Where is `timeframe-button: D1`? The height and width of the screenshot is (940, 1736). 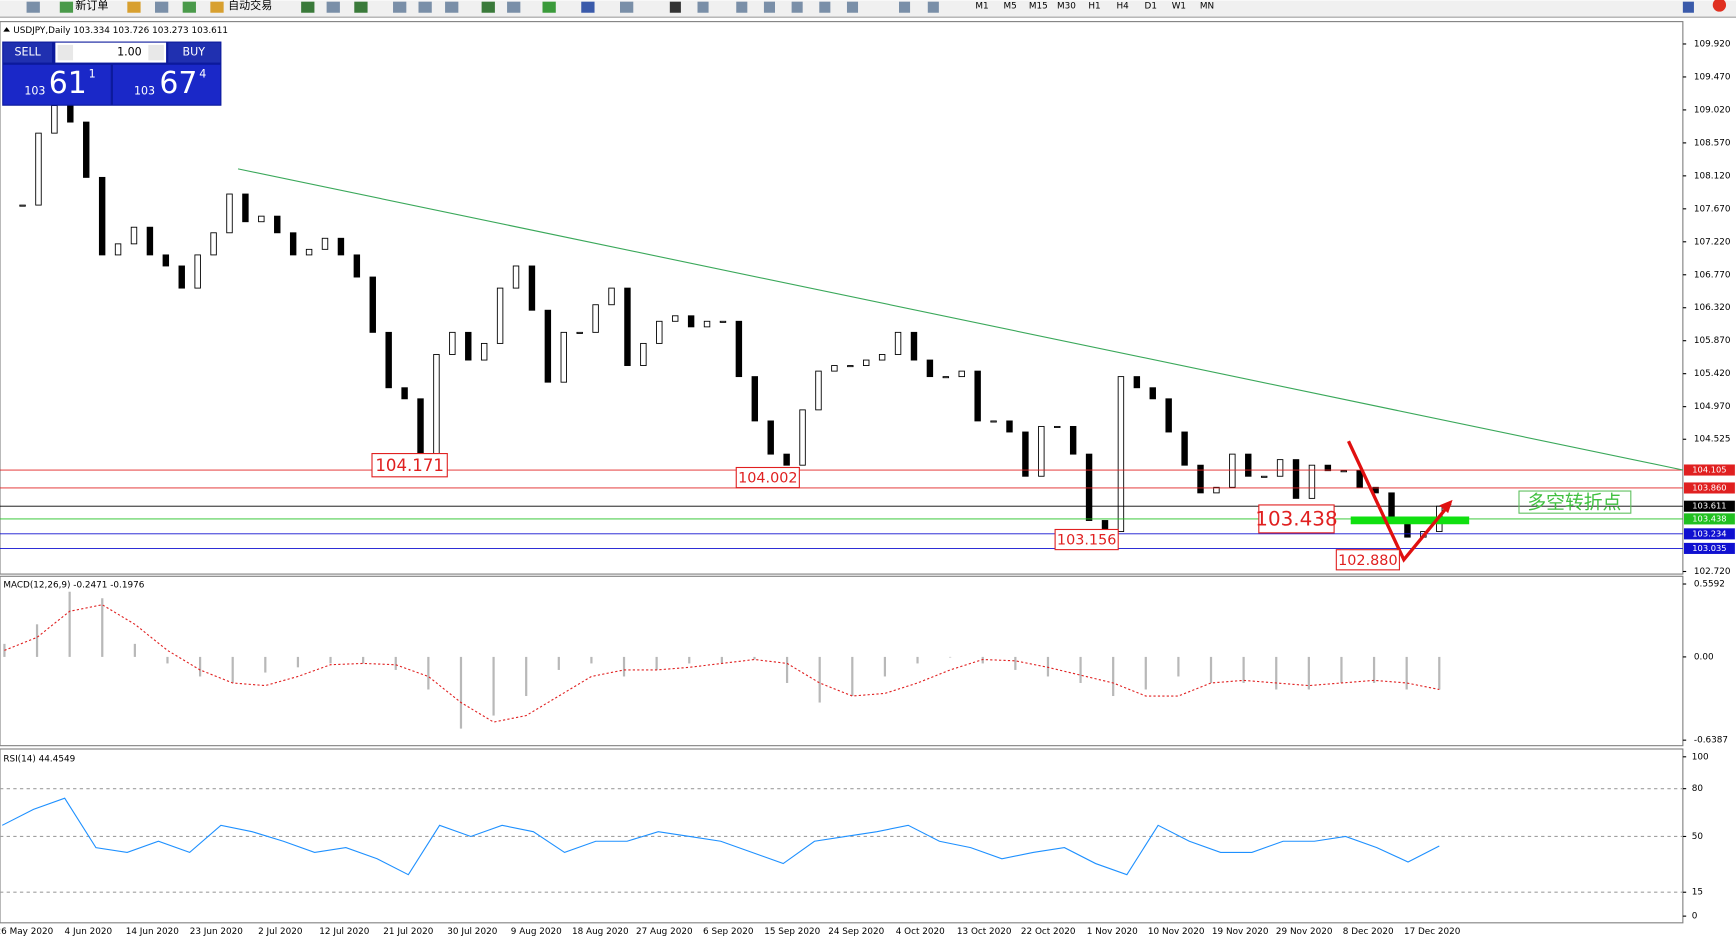 timeframe-button: D1 is located at coordinates (1151, 7).